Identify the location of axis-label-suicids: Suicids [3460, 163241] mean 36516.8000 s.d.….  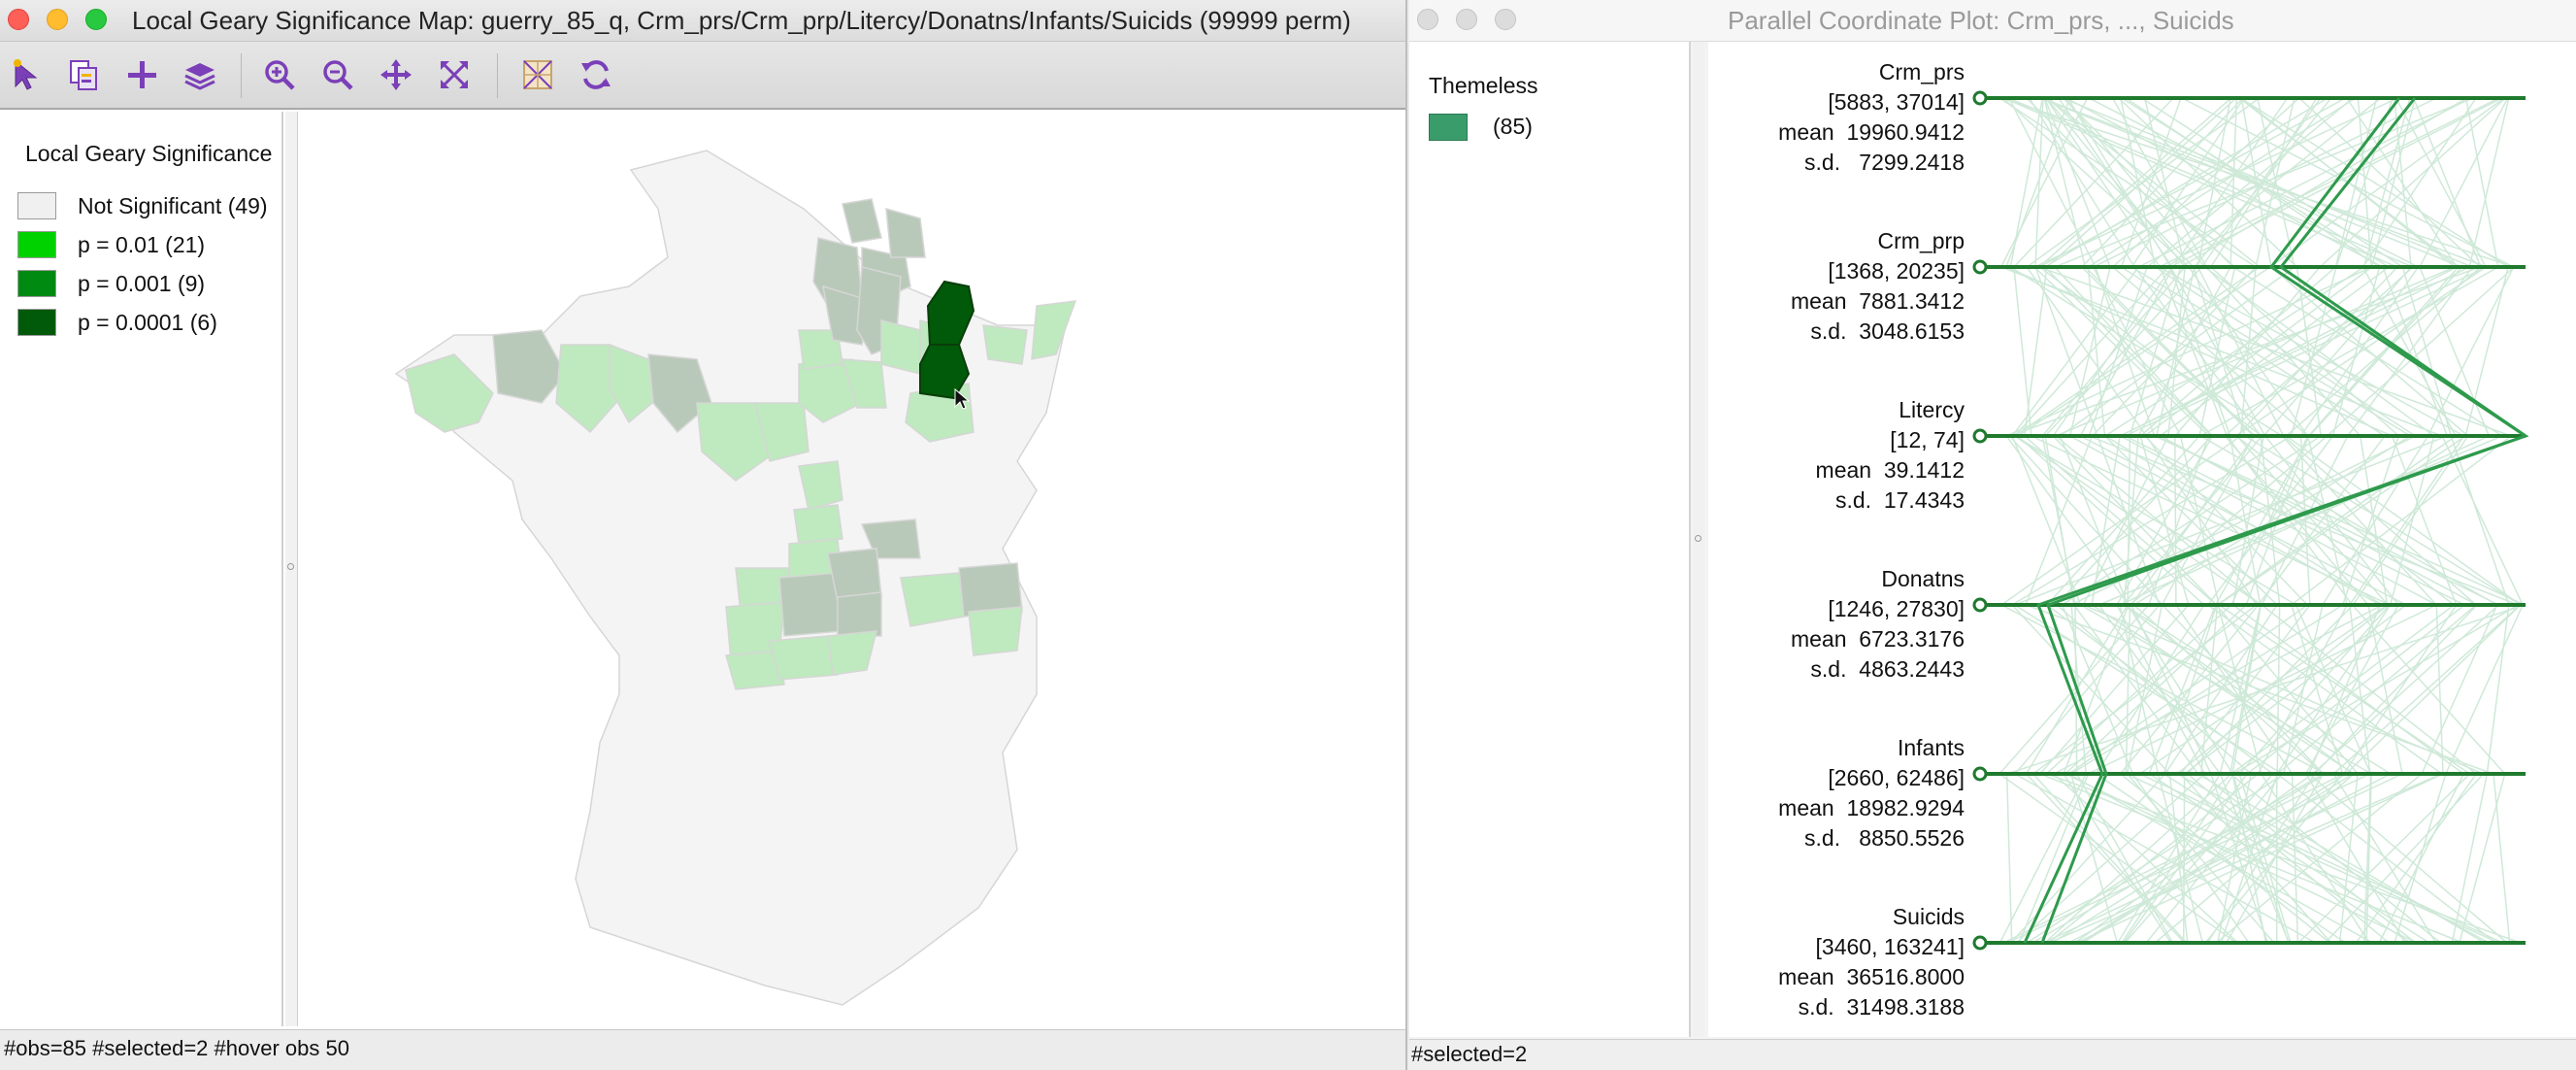
(1871, 962).